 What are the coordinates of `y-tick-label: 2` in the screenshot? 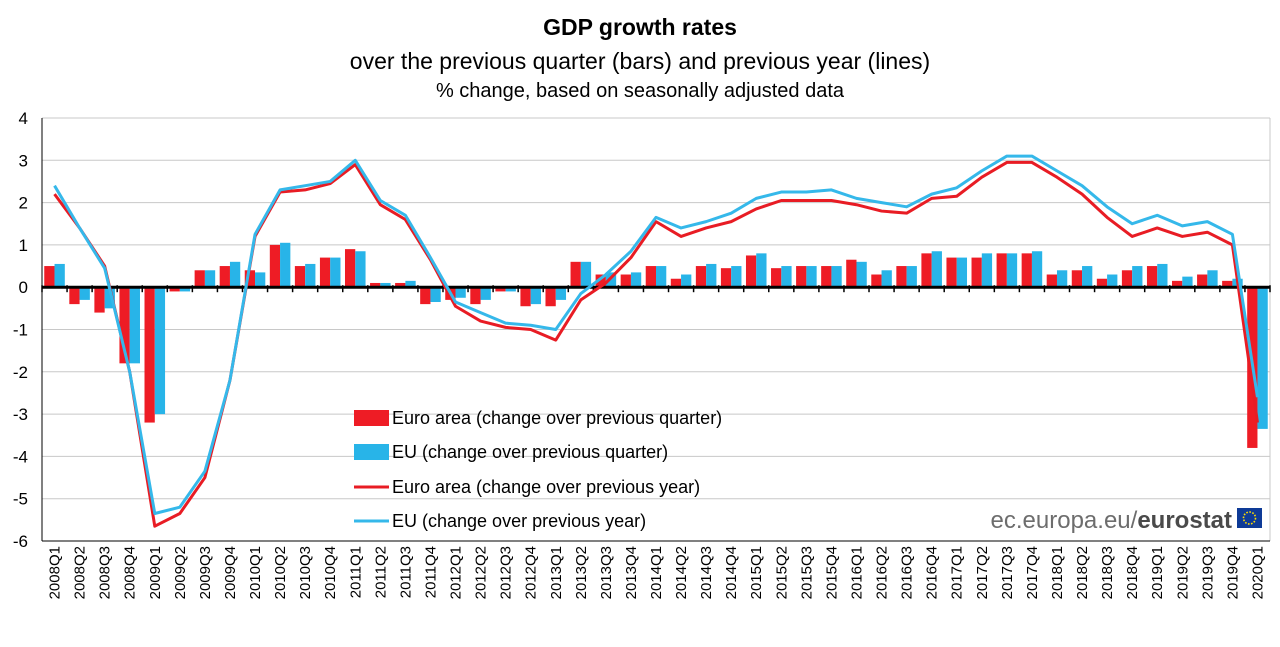 It's located at (23, 203).